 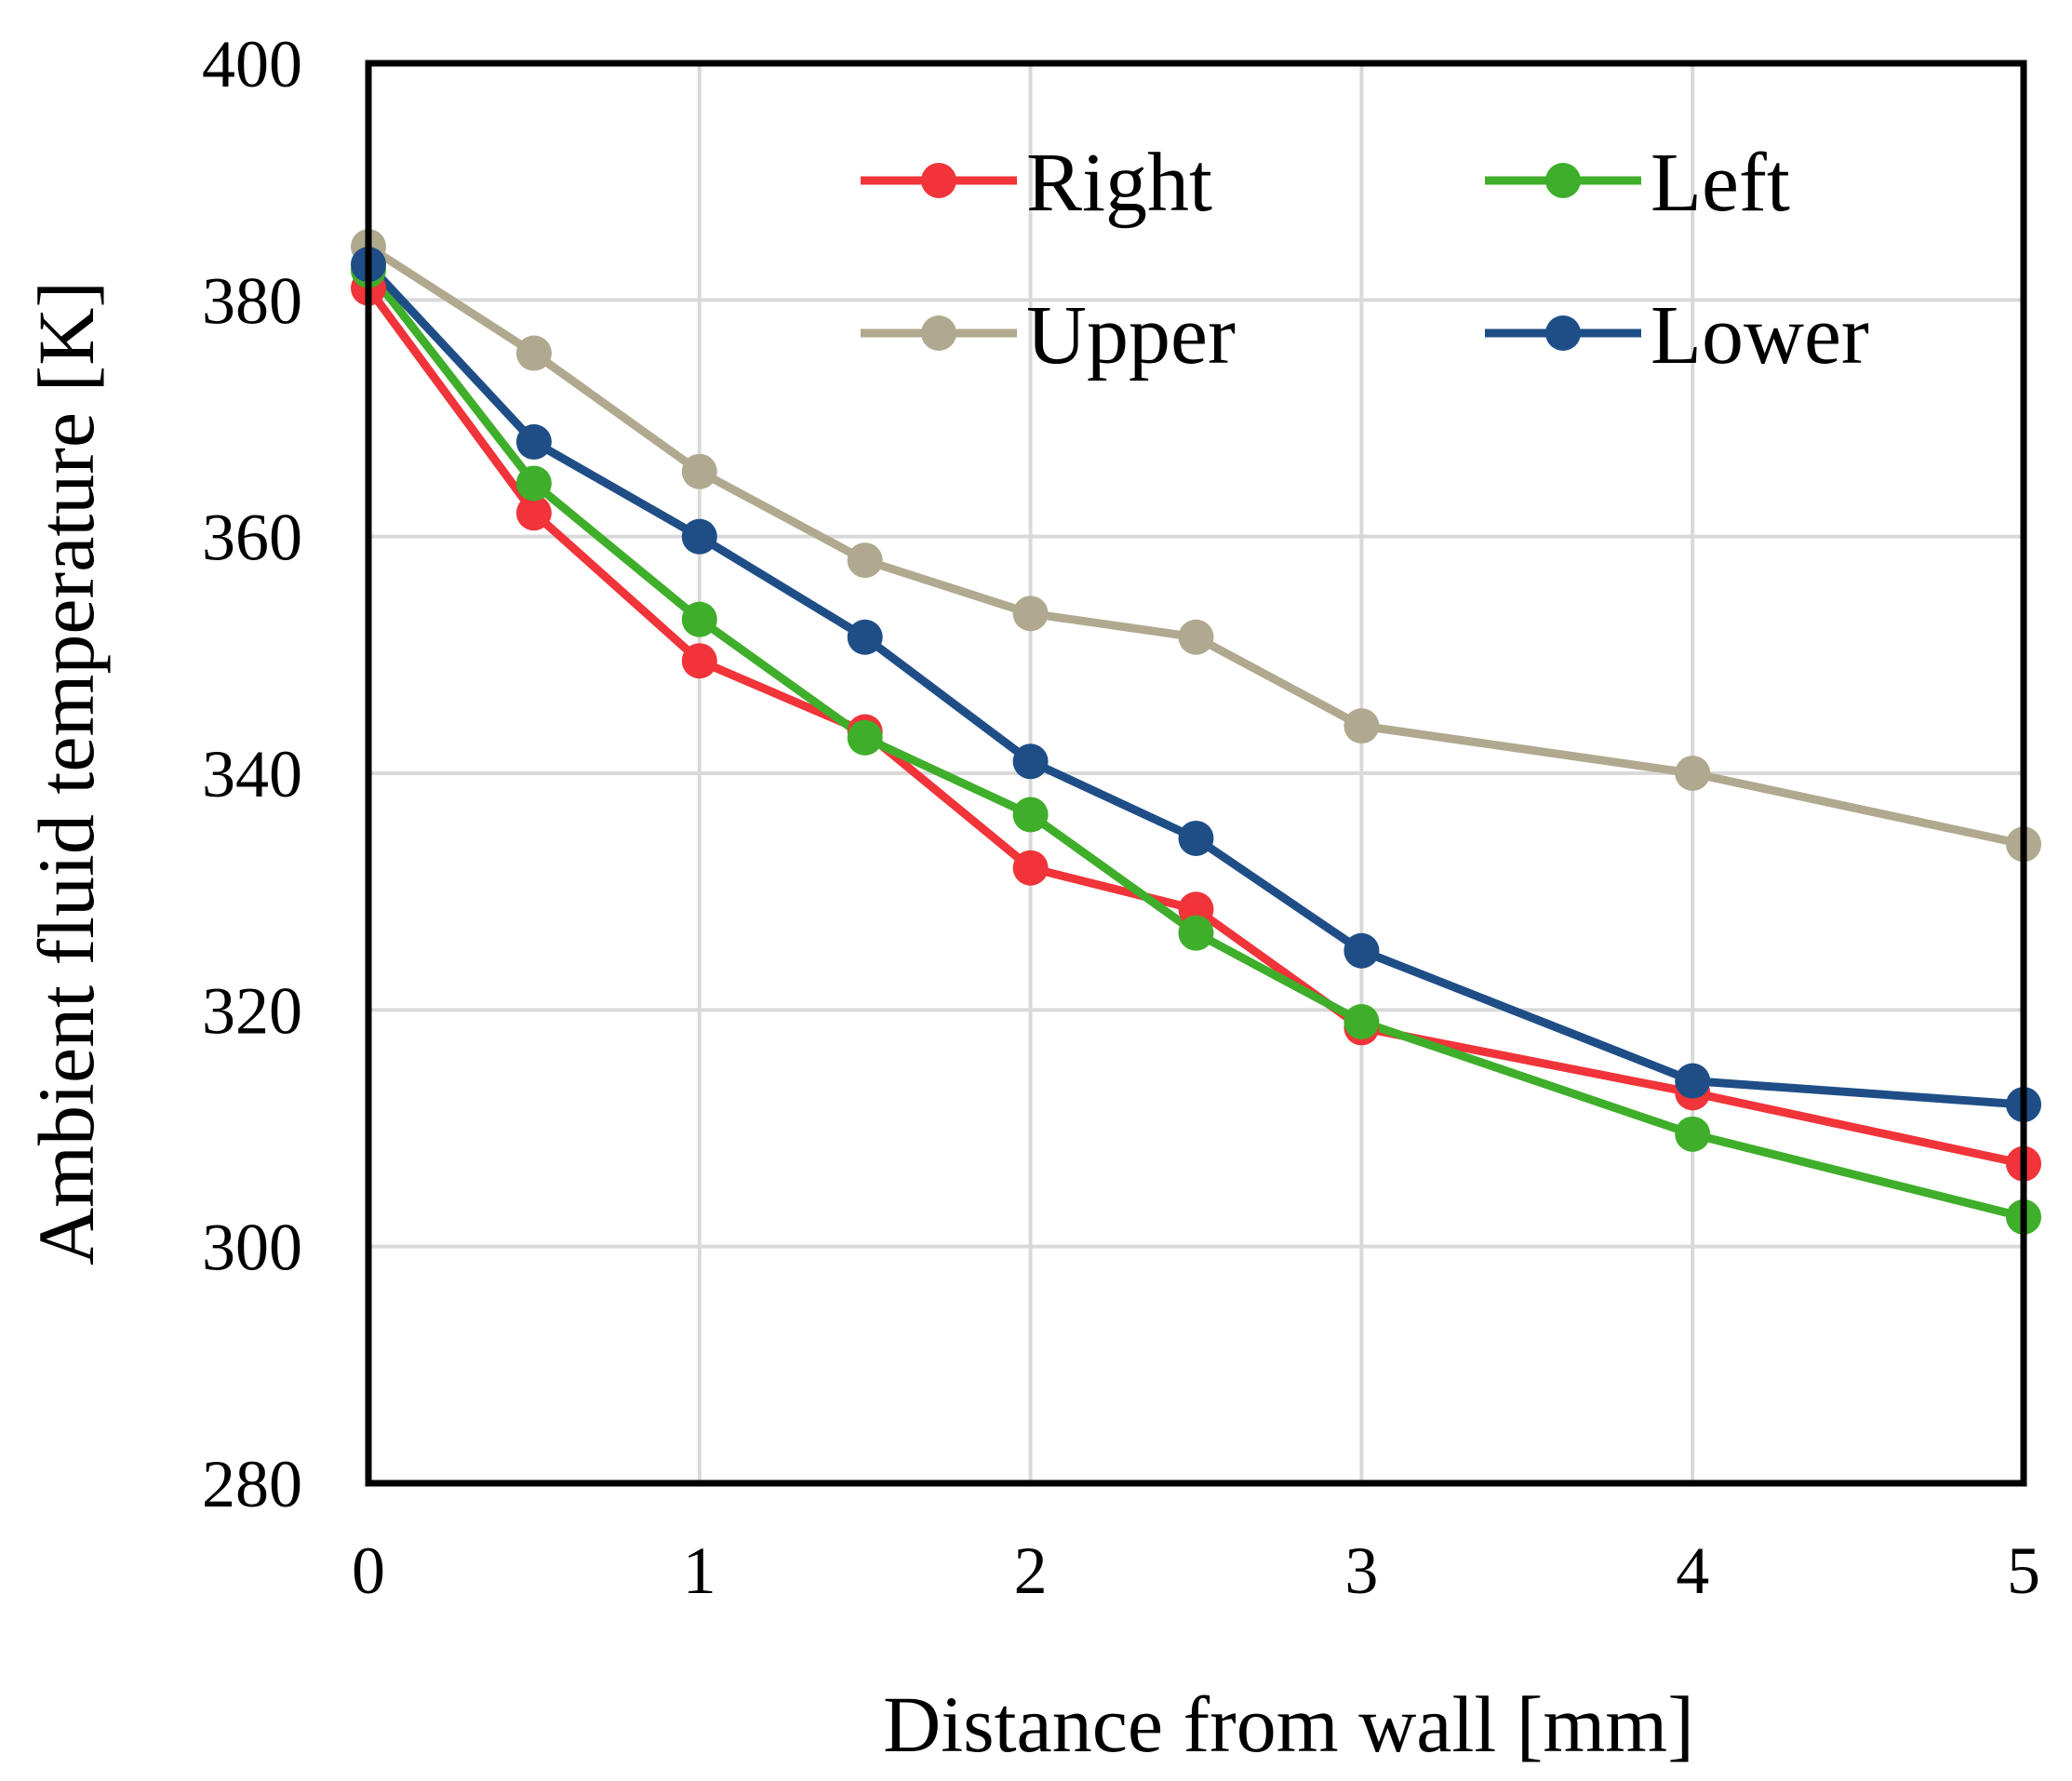 I want to click on point-upper-1.5, so click(x=865, y=560).